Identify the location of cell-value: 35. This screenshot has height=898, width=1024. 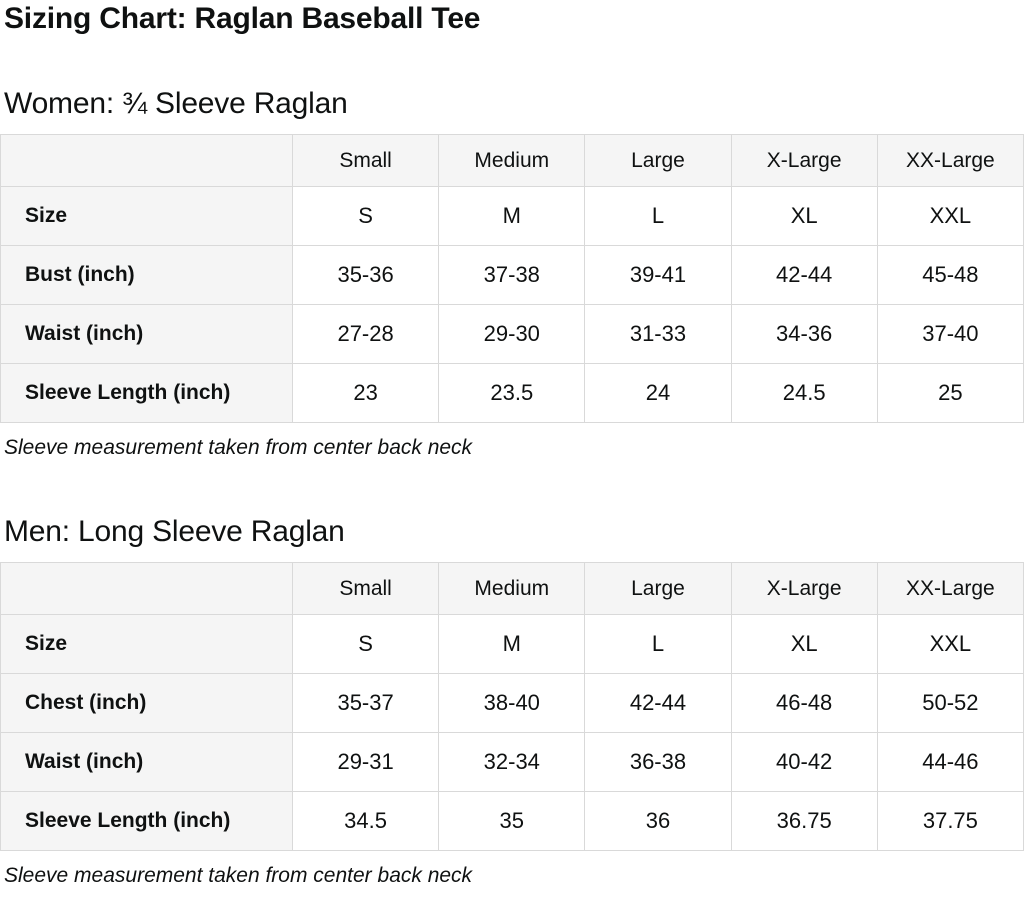
(512, 821).